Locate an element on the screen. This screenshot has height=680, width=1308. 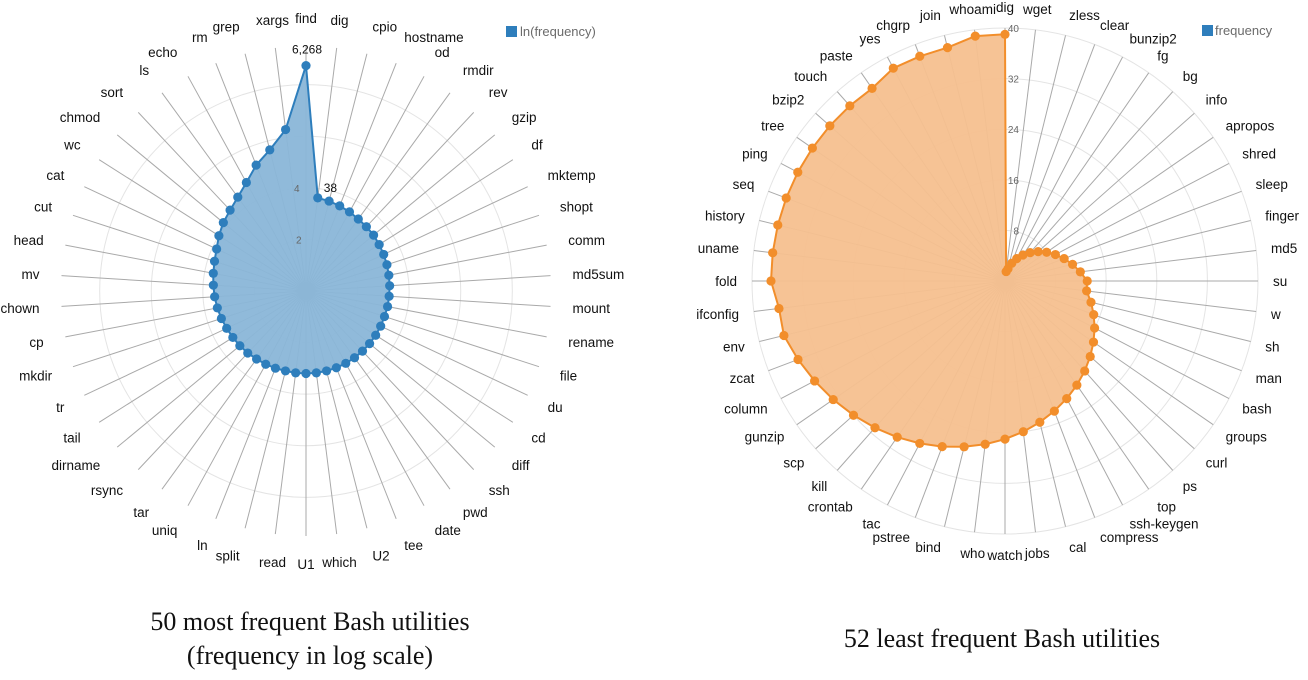
category-label-u2: U2 is located at coordinates (380, 555).